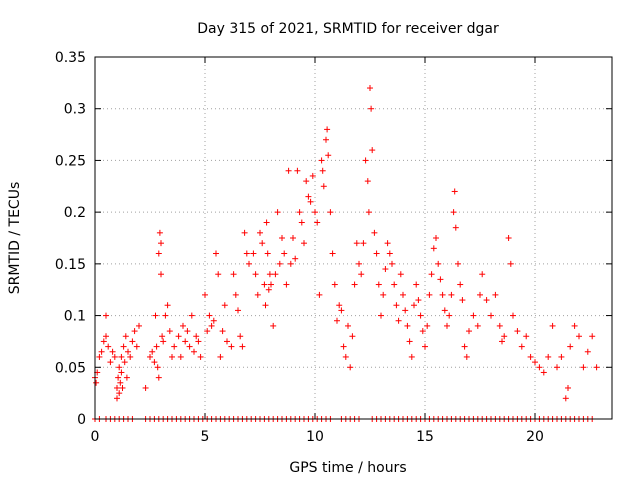 The image size is (640, 480). What do you see at coordinates (75, 213) in the screenshot?
I see `y-tick-label: 0.2` at bounding box center [75, 213].